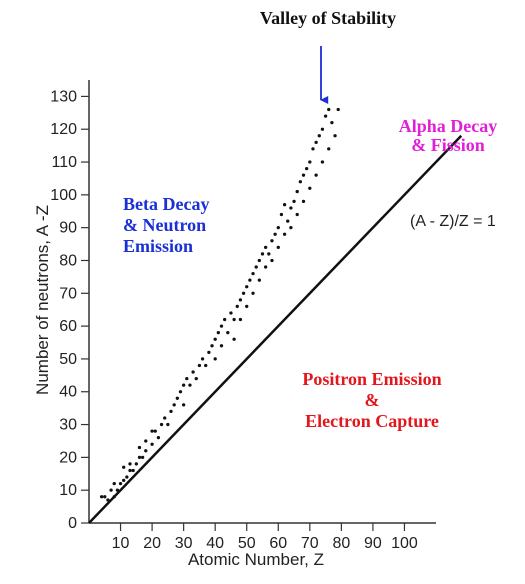  Describe the element at coordinates (453, 221) in the screenshot. I see `reference-line-label: (A - Z)/Z = 1` at that location.